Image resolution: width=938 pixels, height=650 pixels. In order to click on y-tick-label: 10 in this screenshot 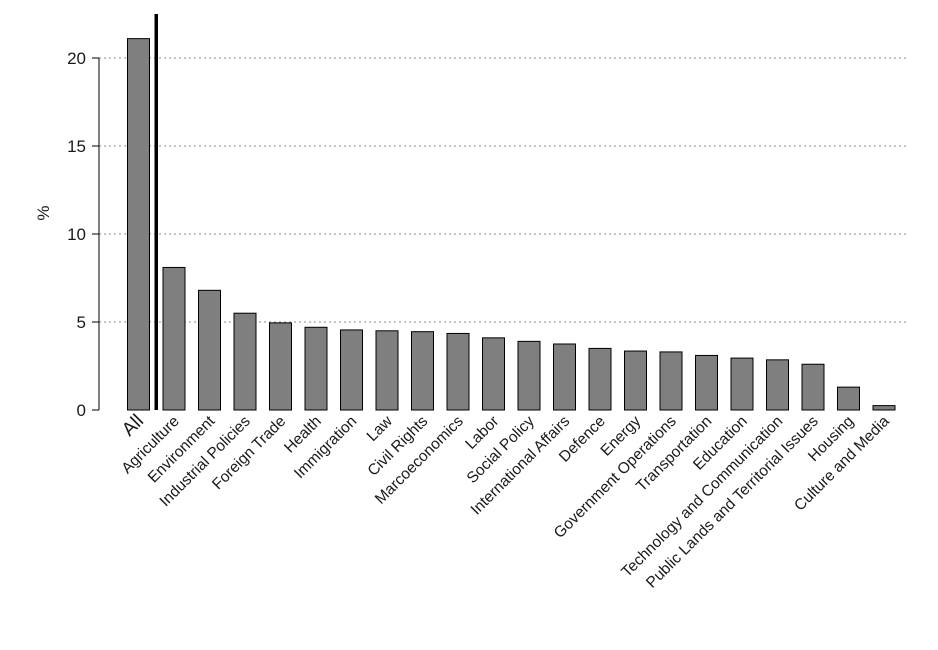, I will do `click(76, 234)`.